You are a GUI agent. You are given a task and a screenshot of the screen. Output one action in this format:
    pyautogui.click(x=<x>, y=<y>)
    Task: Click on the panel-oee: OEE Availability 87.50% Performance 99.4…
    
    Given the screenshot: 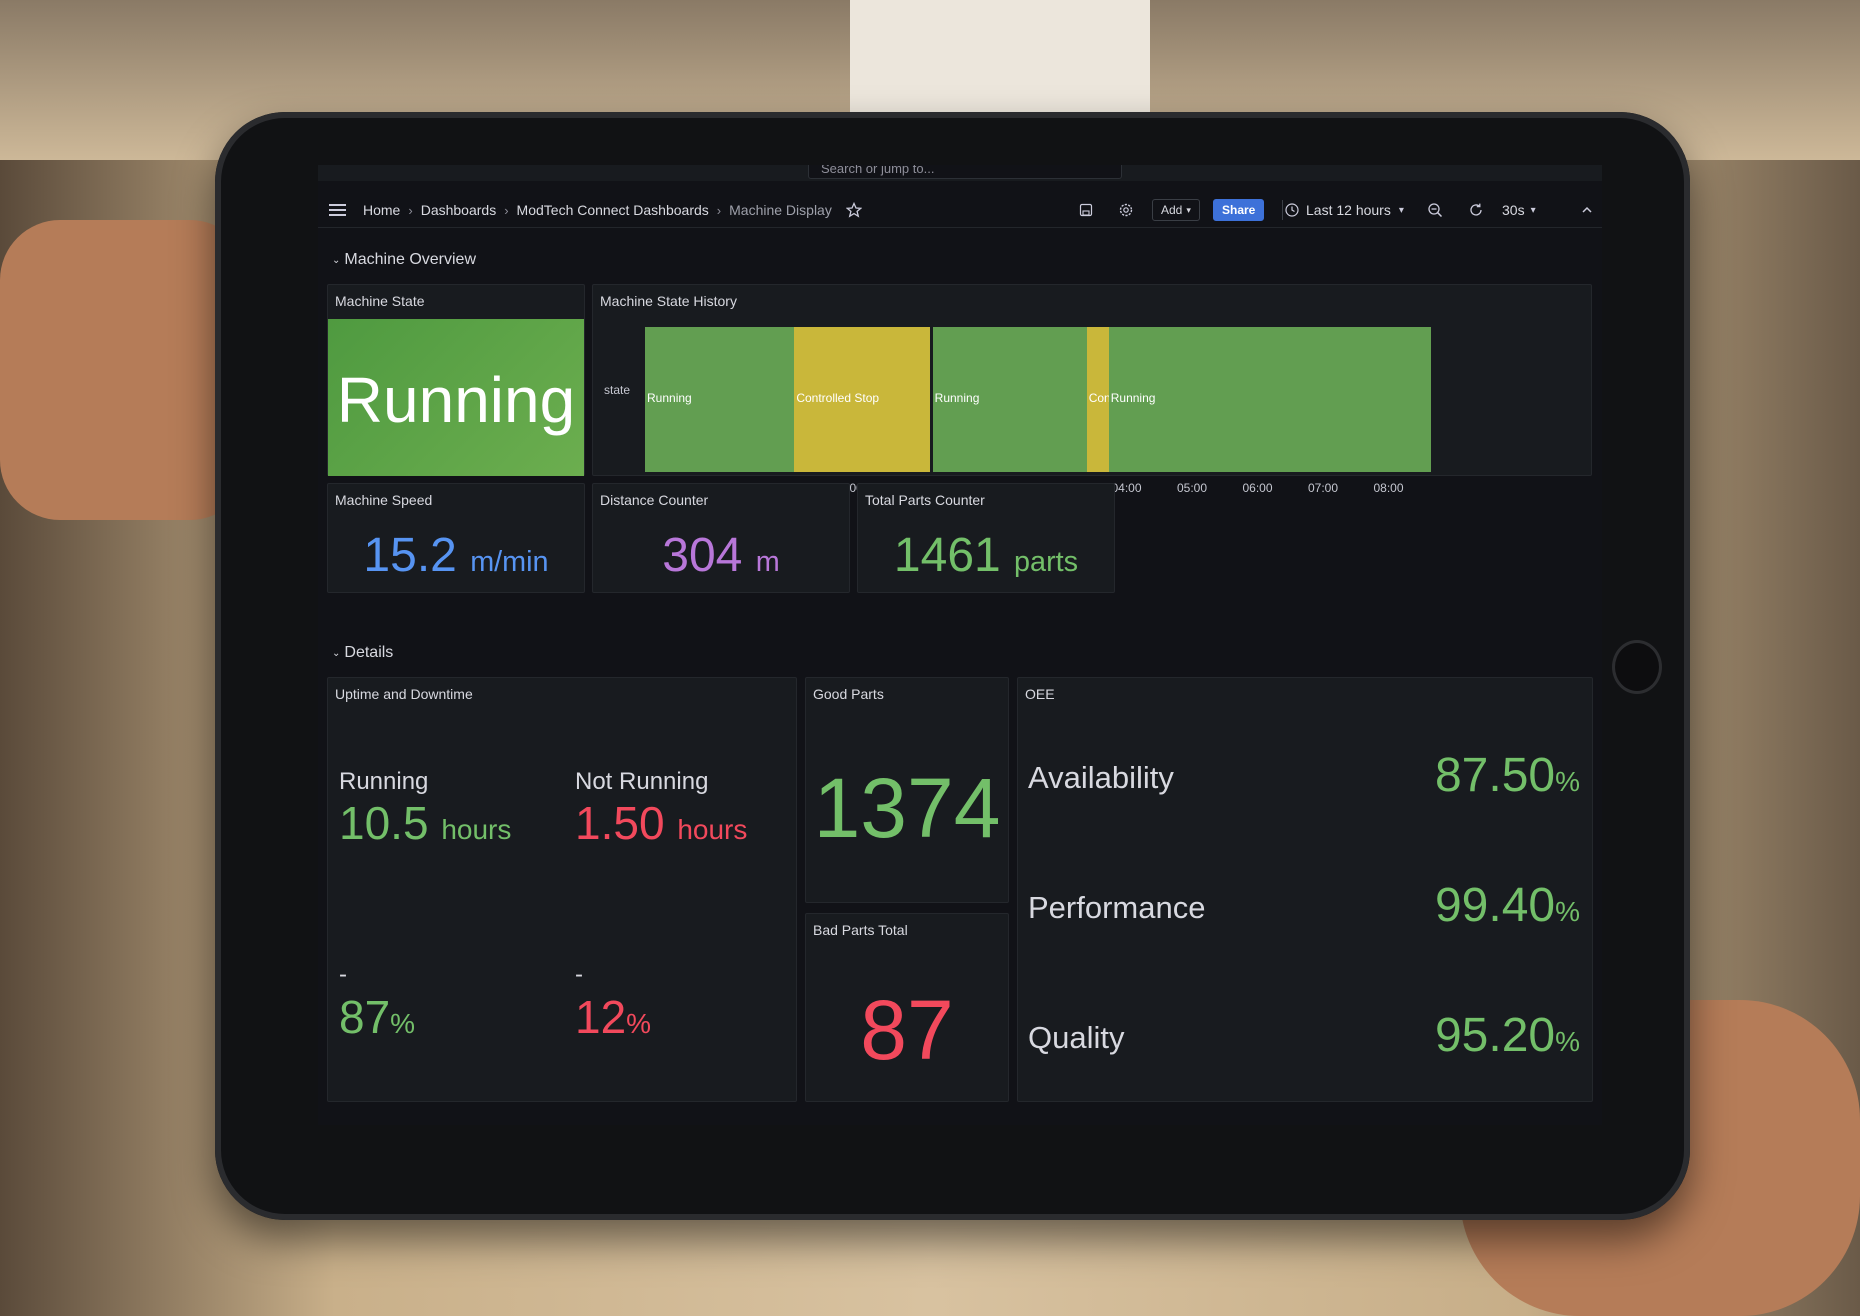 What is the action you would take?
    pyautogui.click(x=1305, y=889)
    